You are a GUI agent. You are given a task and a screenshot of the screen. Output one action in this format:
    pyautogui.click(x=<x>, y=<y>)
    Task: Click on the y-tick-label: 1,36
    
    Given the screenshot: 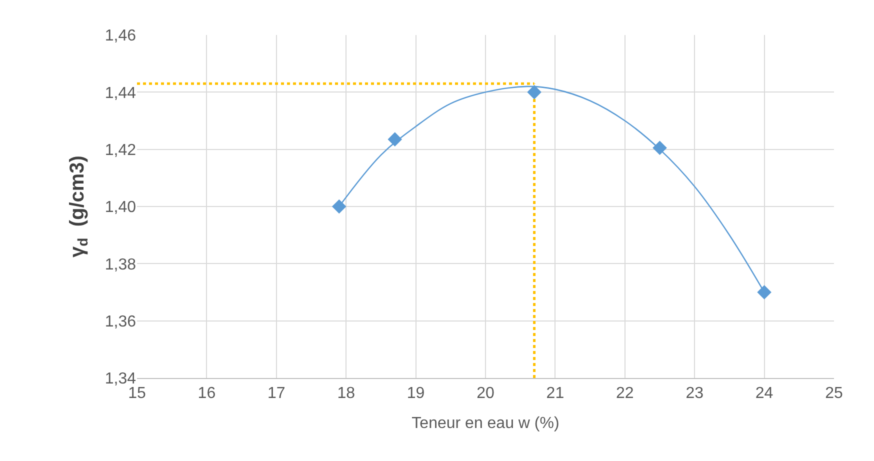 What is the action you would take?
    pyautogui.click(x=120, y=321)
    